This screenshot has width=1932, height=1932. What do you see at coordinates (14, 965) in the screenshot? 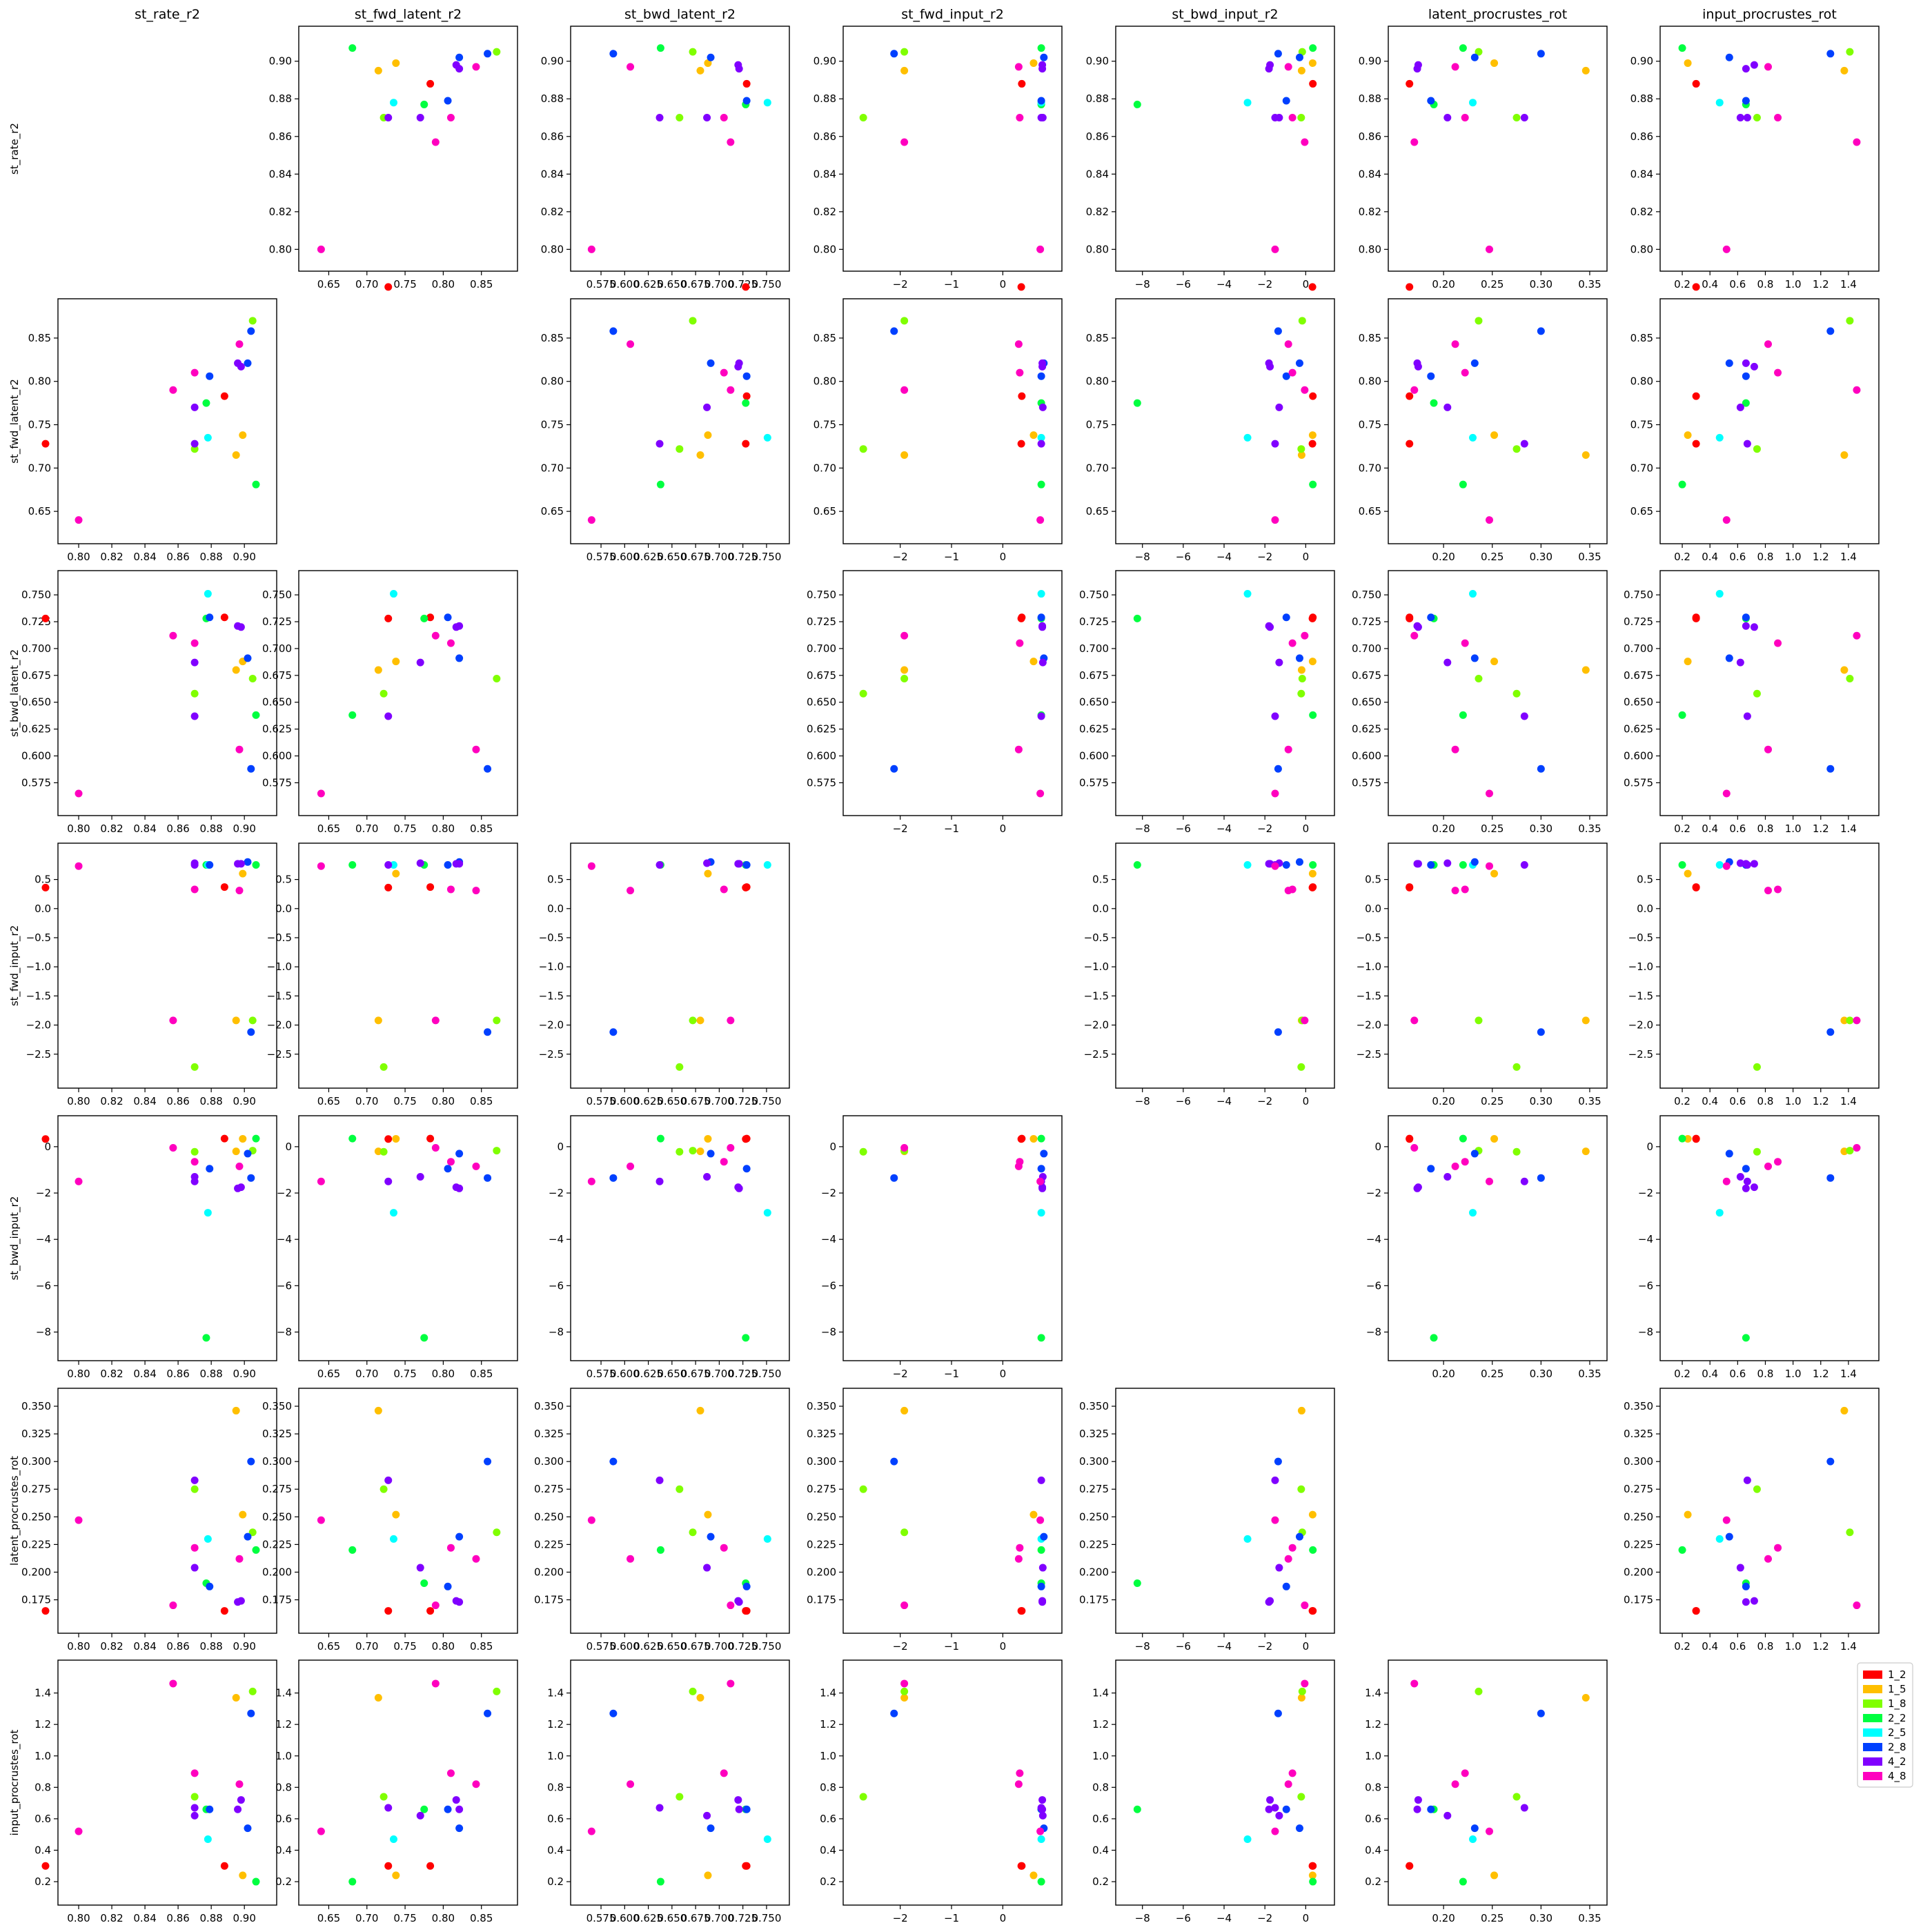
I see `row-label-st_fwd_input_r2: st_fwd_input_r2` at bounding box center [14, 965].